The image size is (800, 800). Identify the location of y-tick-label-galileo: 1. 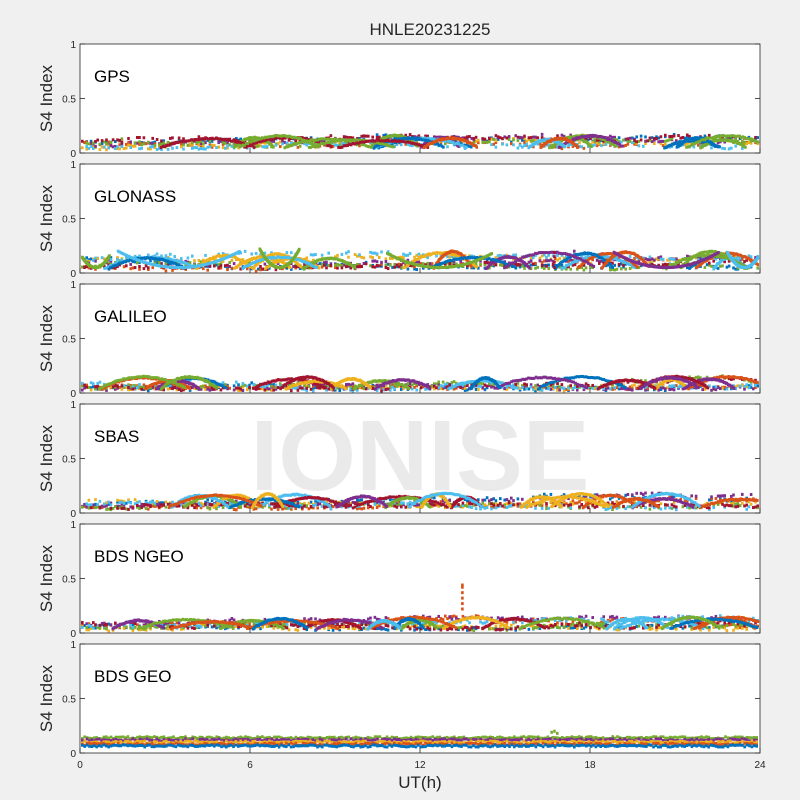
(73, 285).